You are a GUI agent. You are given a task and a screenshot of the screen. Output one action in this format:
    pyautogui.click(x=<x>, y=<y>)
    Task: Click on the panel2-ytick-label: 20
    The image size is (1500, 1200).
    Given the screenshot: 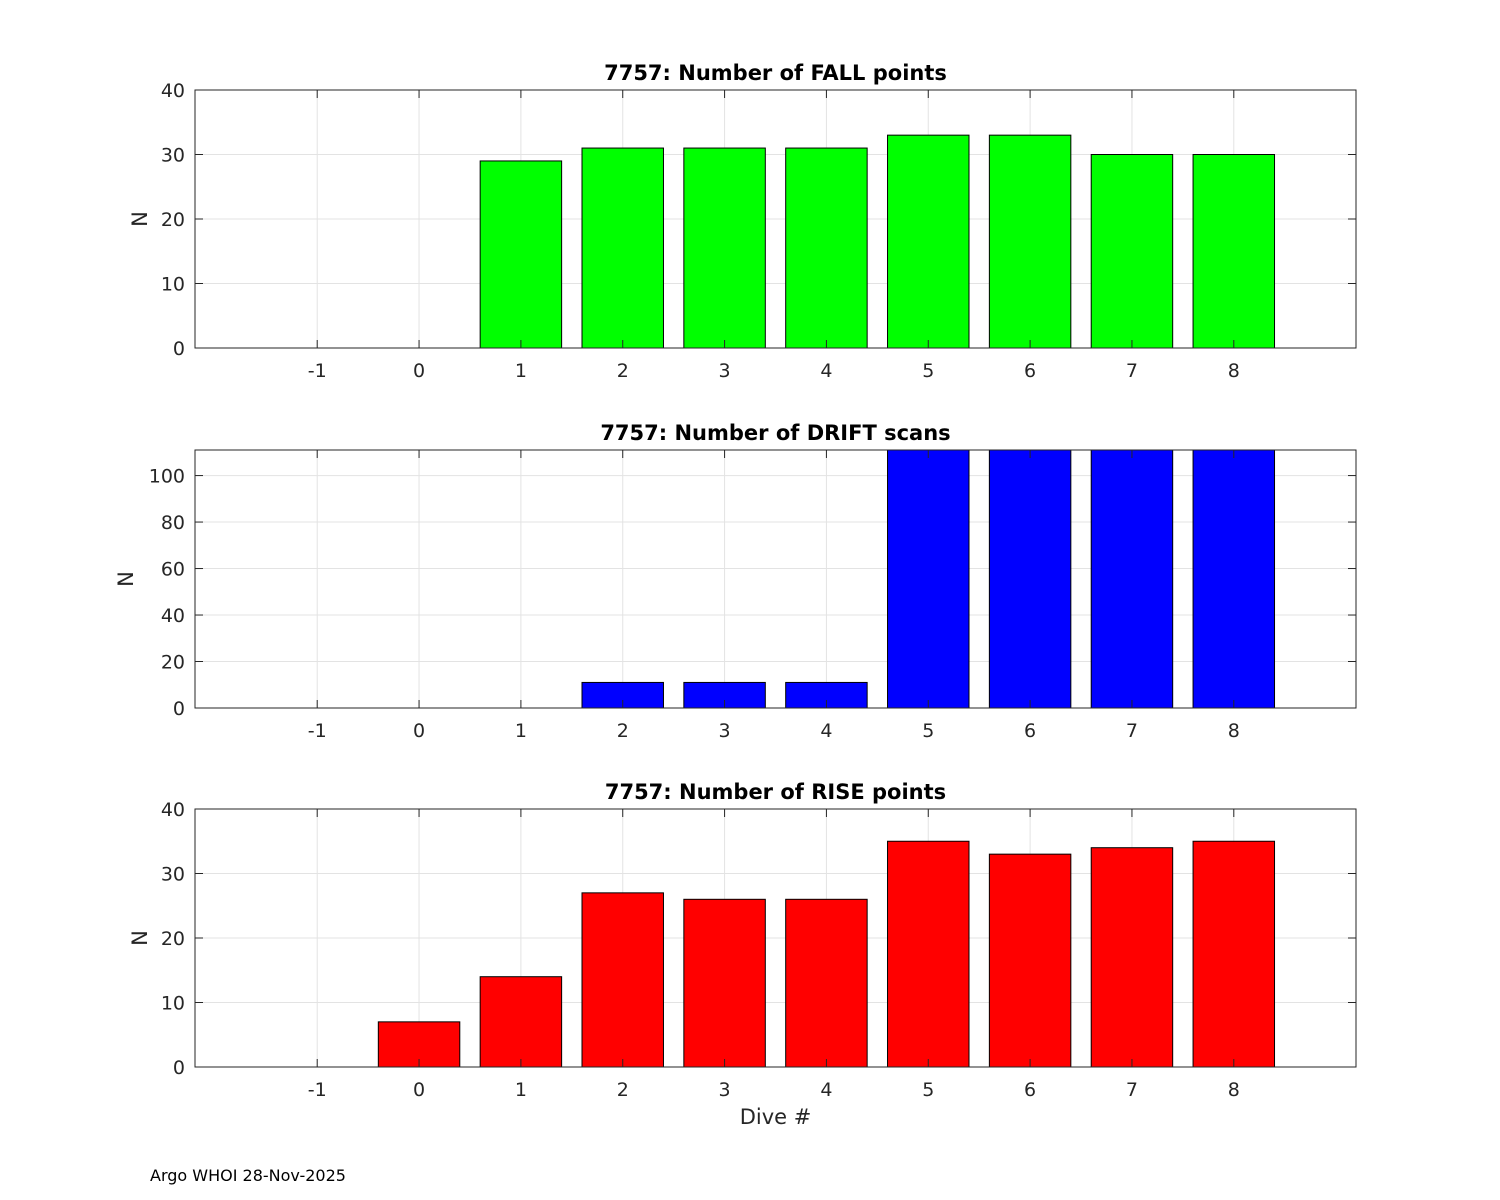 What is the action you would take?
    pyautogui.click(x=173, y=663)
    